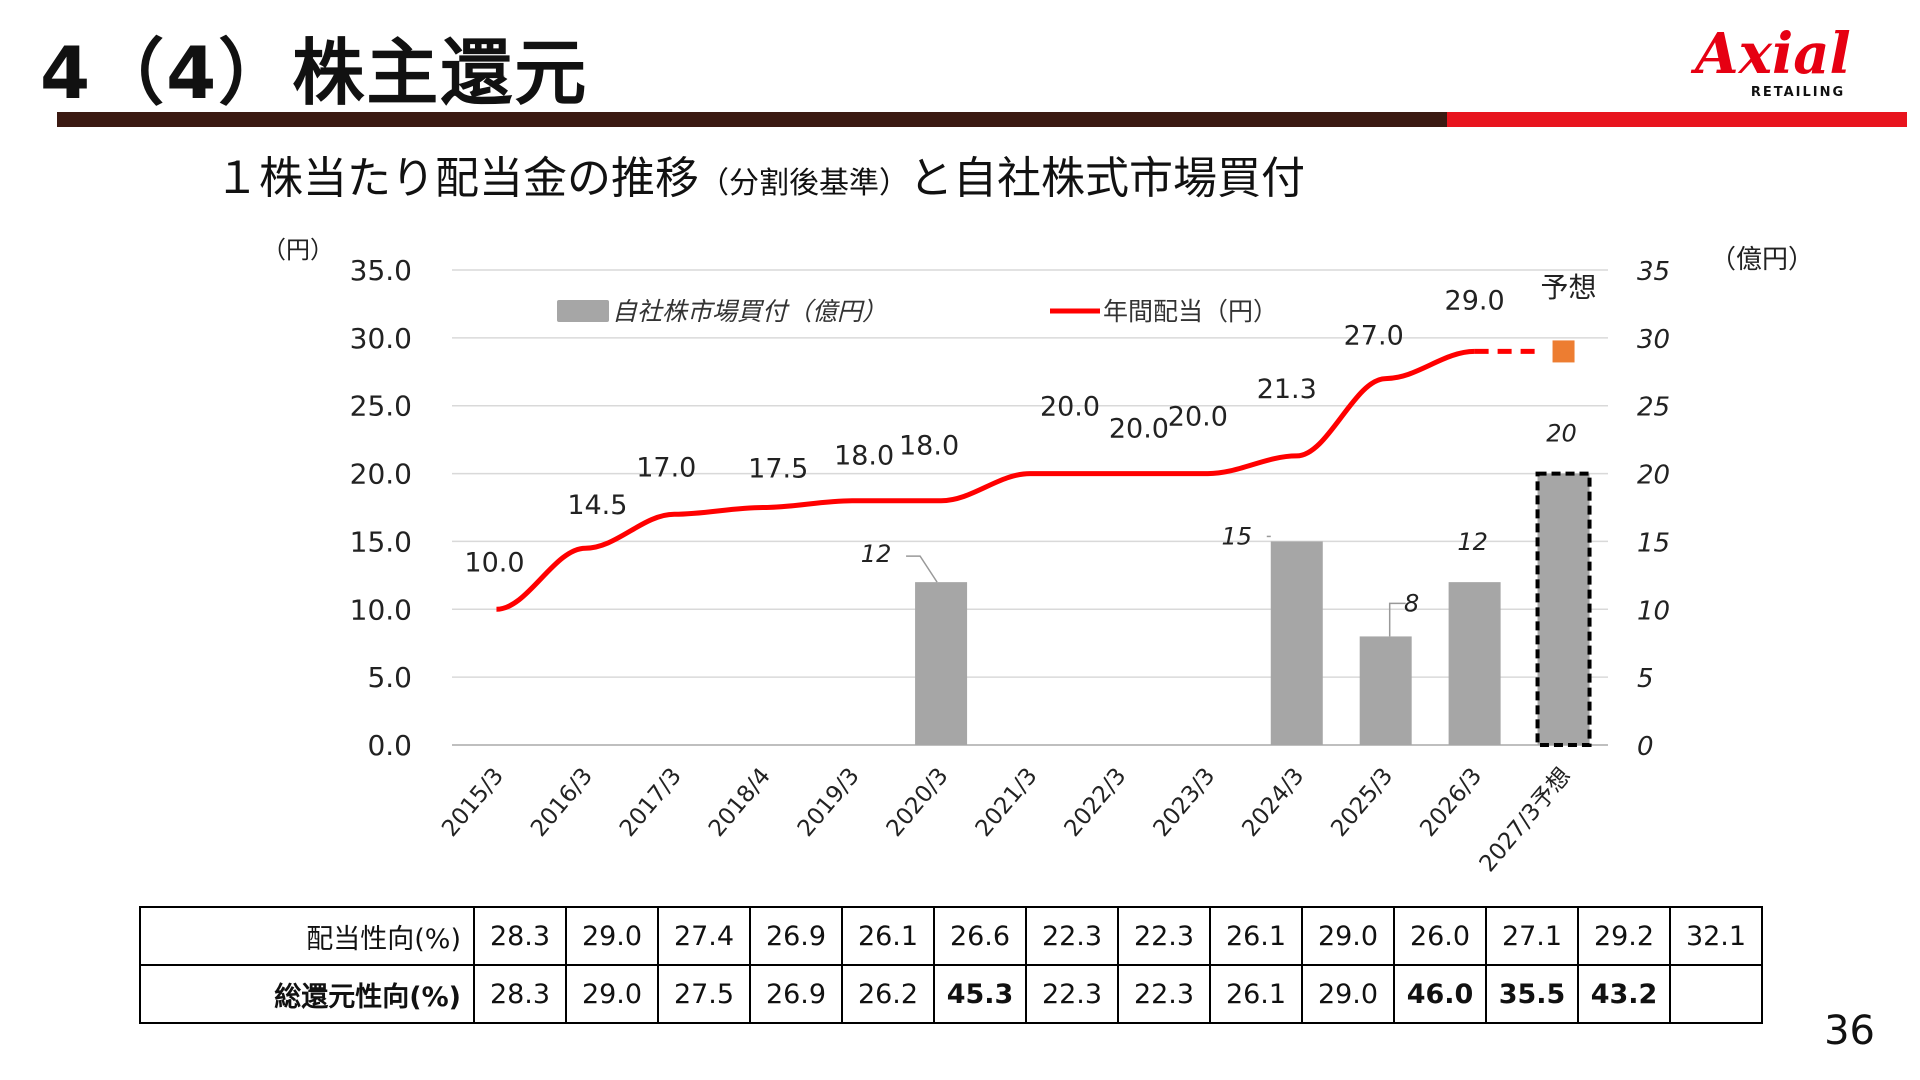 The image size is (1920, 1080). I want to click on left-tick-label: 20.0, so click(381, 474).